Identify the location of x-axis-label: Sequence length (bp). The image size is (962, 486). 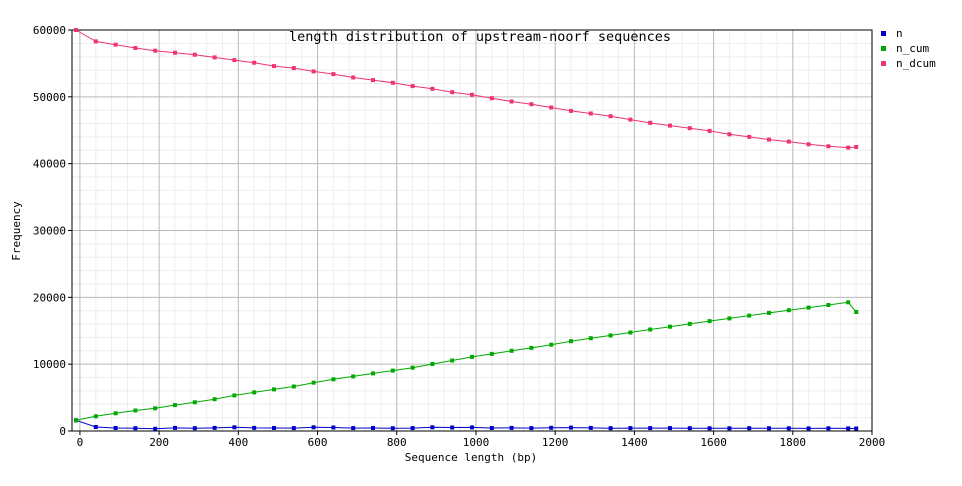
(471, 457).